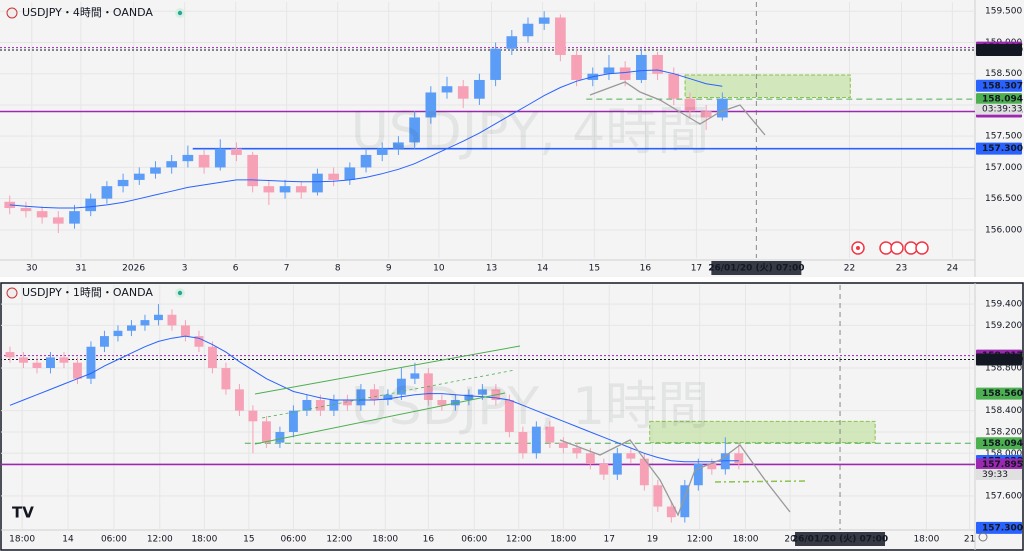 The width and height of the screenshot is (1024, 551). What do you see at coordinates (87, 292) in the screenshot?
I see `symbol-title: USDJPY・1時間・OANDA` at bounding box center [87, 292].